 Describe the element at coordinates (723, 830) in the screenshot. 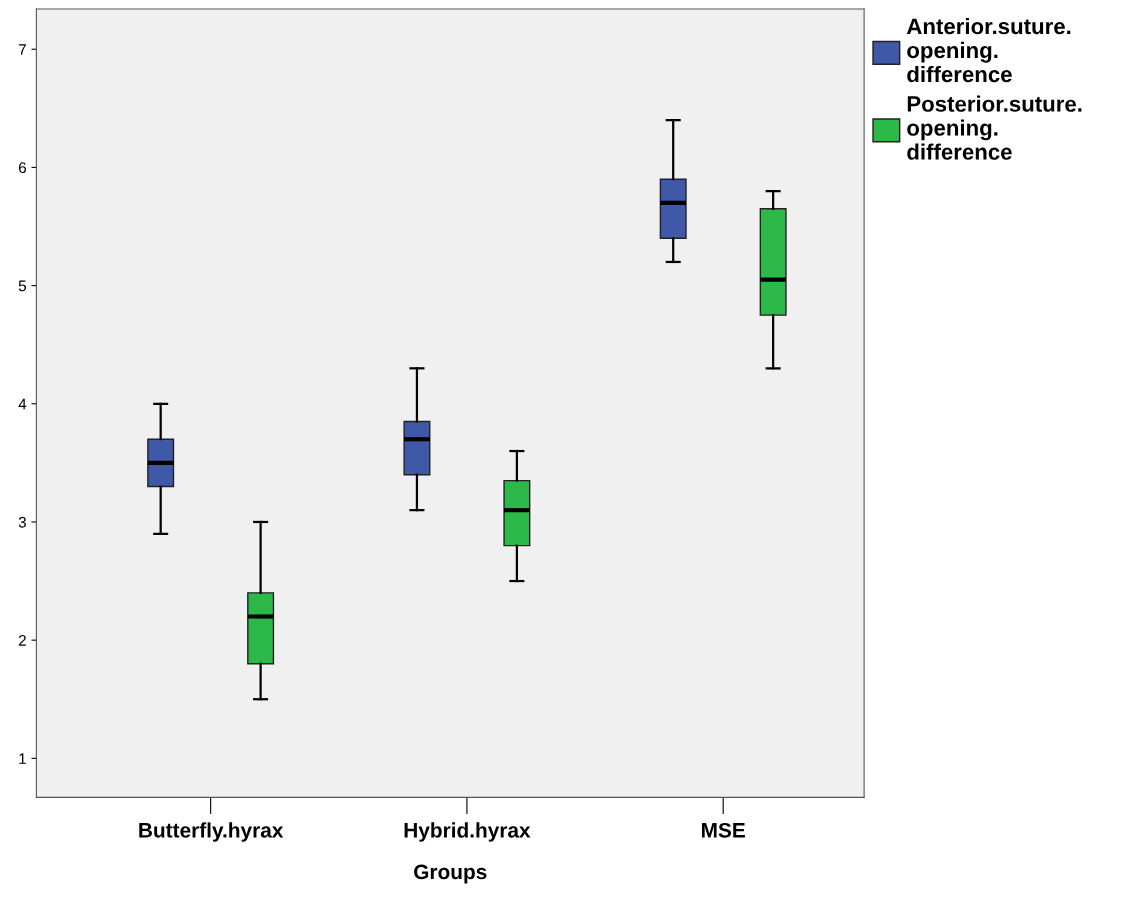

I see `x-tick-label: MSE` at that location.